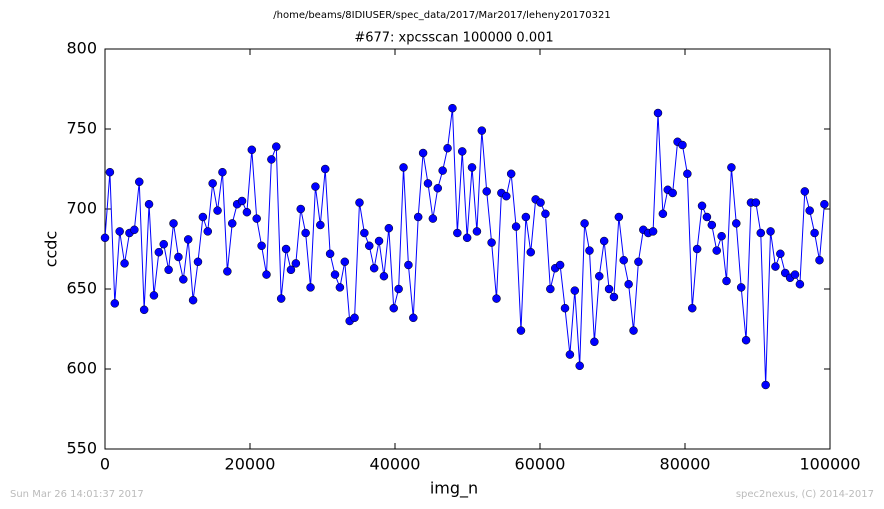  What do you see at coordinates (81, 368) in the screenshot?
I see `y-tick-label: 600` at bounding box center [81, 368].